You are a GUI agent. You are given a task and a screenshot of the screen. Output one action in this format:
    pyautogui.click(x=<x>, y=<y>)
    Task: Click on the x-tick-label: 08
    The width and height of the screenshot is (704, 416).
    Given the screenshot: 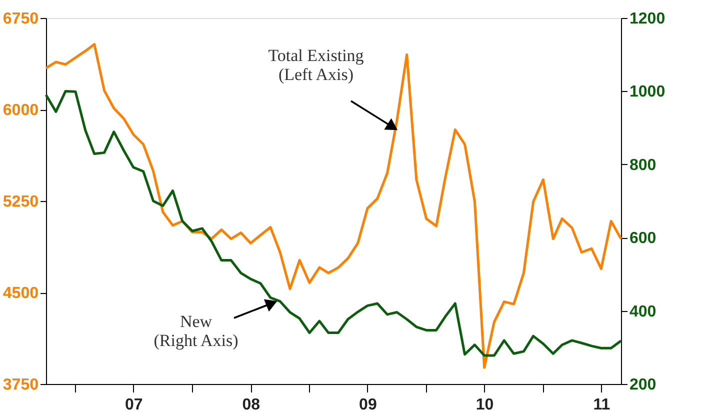 What is the action you would take?
    pyautogui.click(x=251, y=405)
    